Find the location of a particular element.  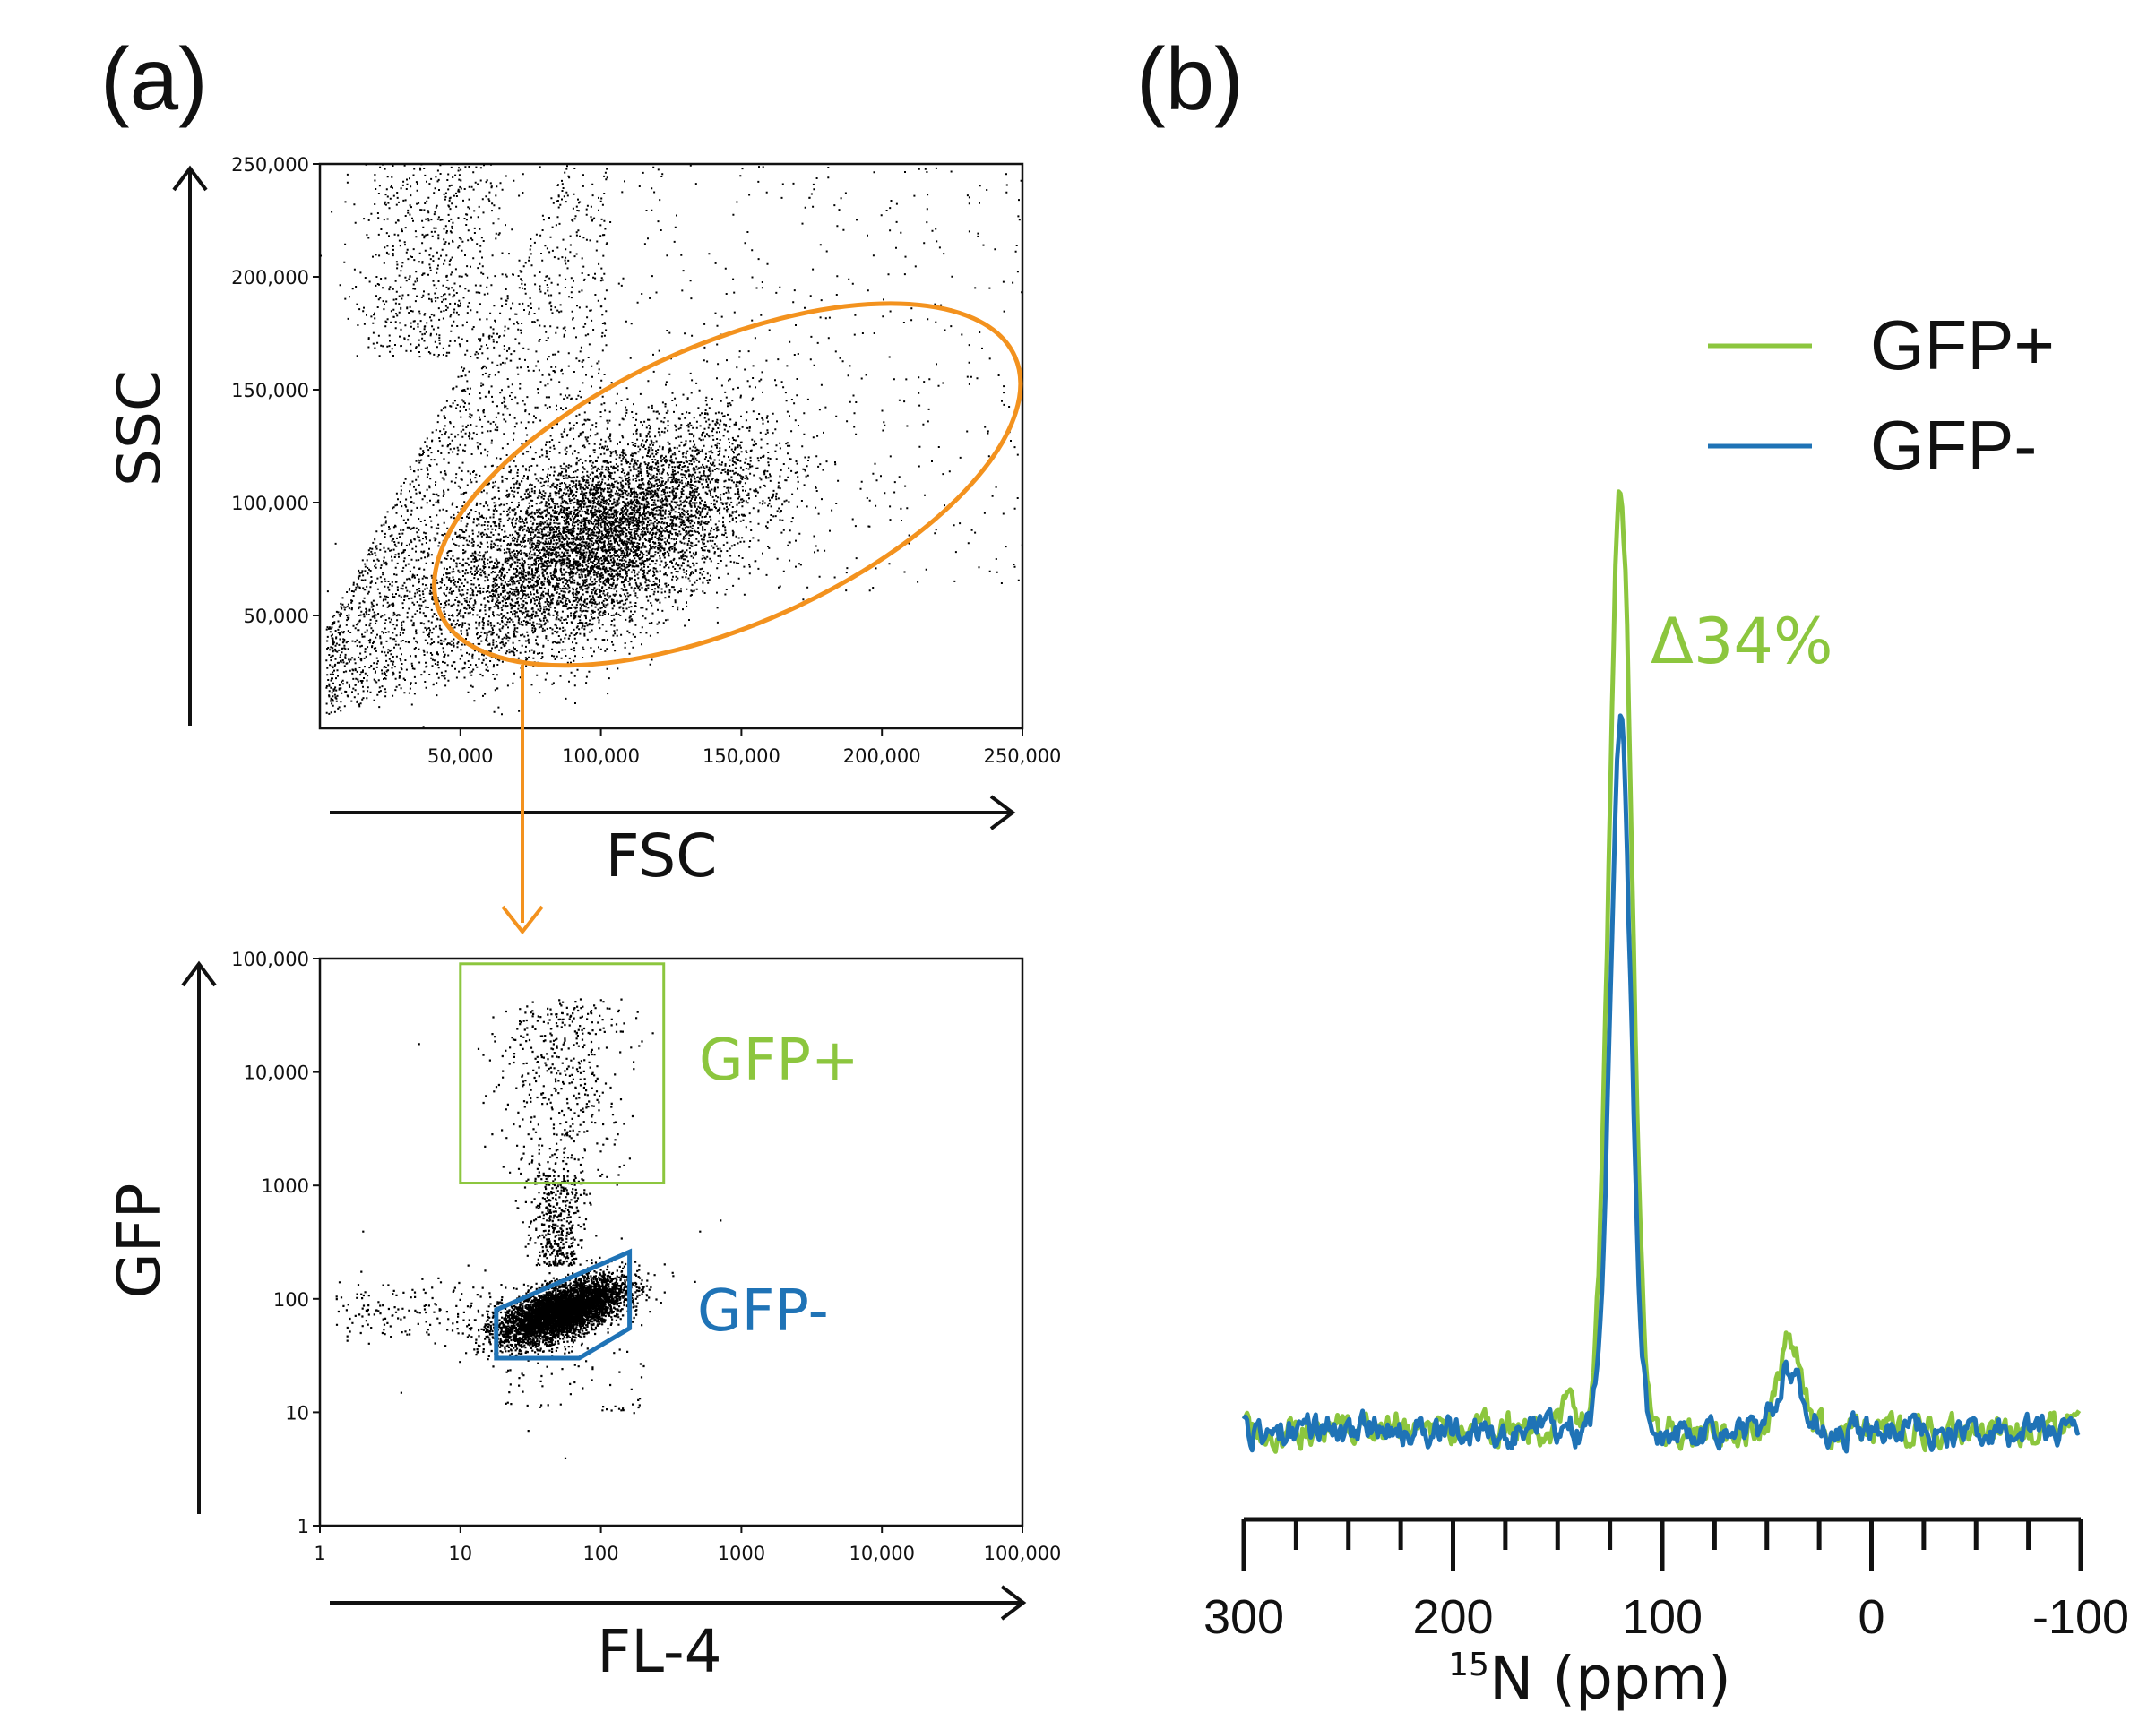

plot2-x-tick-label: 1000 is located at coordinates (741, 1553).